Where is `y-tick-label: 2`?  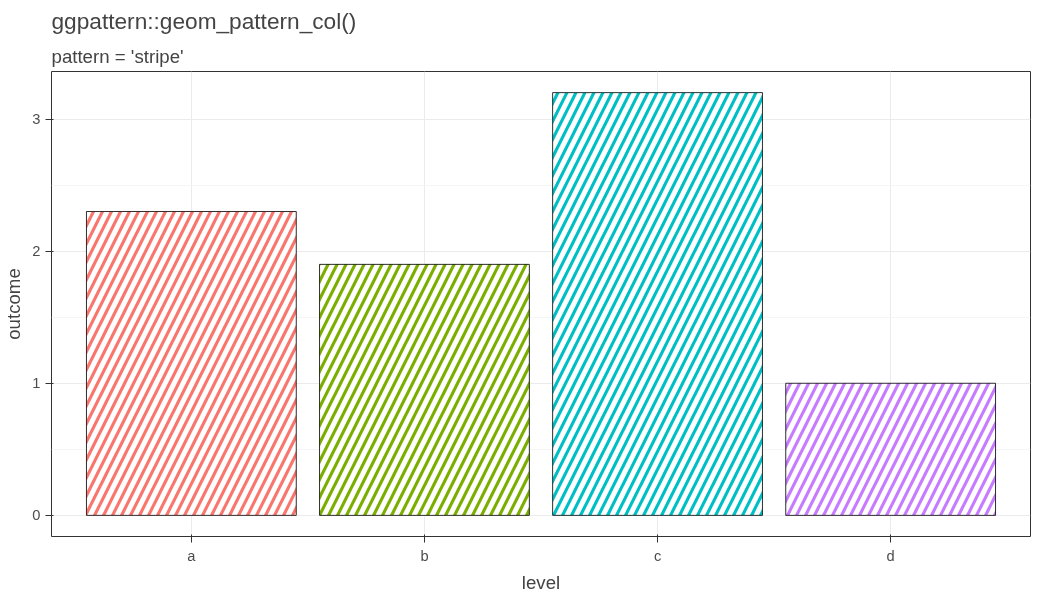
y-tick-label: 2 is located at coordinates (36, 251).